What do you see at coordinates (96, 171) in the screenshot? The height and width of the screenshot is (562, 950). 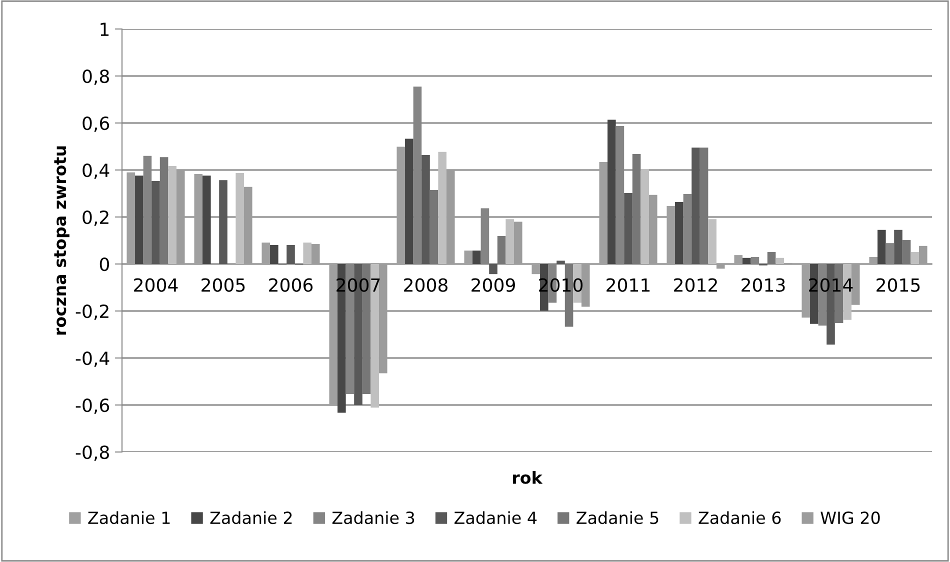 I see `y-tick-label: 0,4` at bounding box center [96, 171].